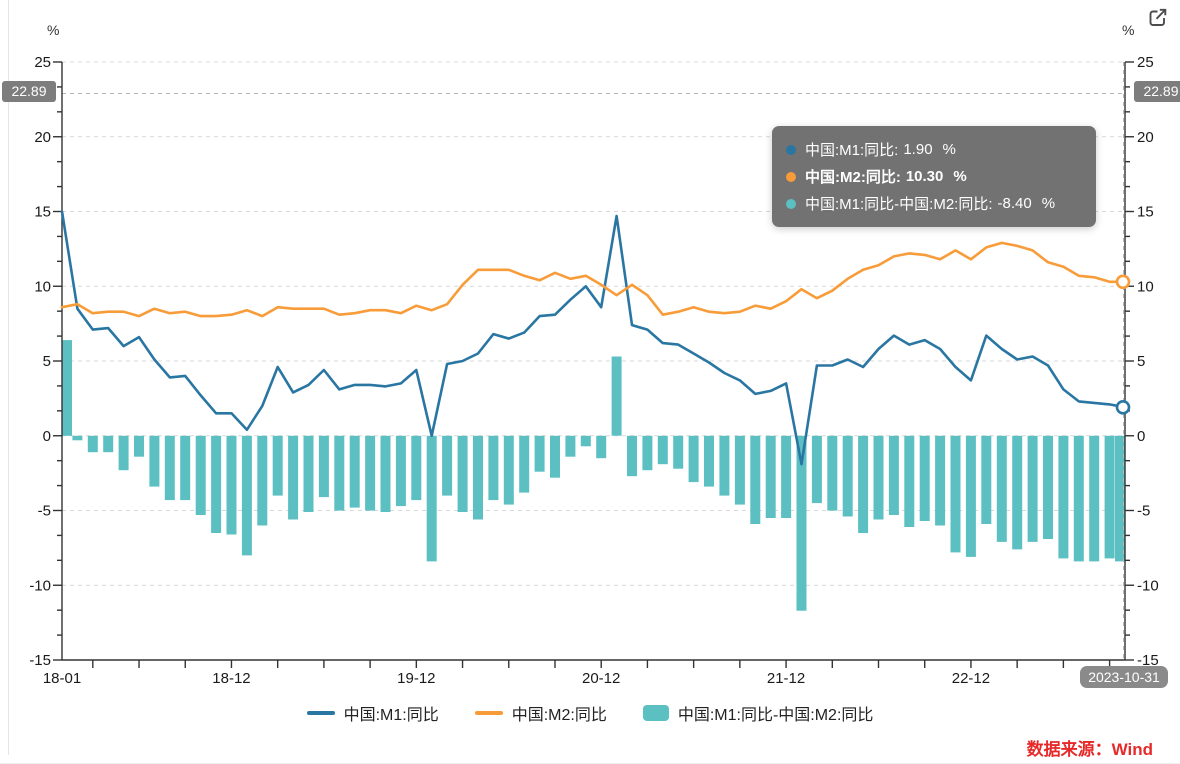  I want to click on open-in-new-icon, so click(1158, 17).